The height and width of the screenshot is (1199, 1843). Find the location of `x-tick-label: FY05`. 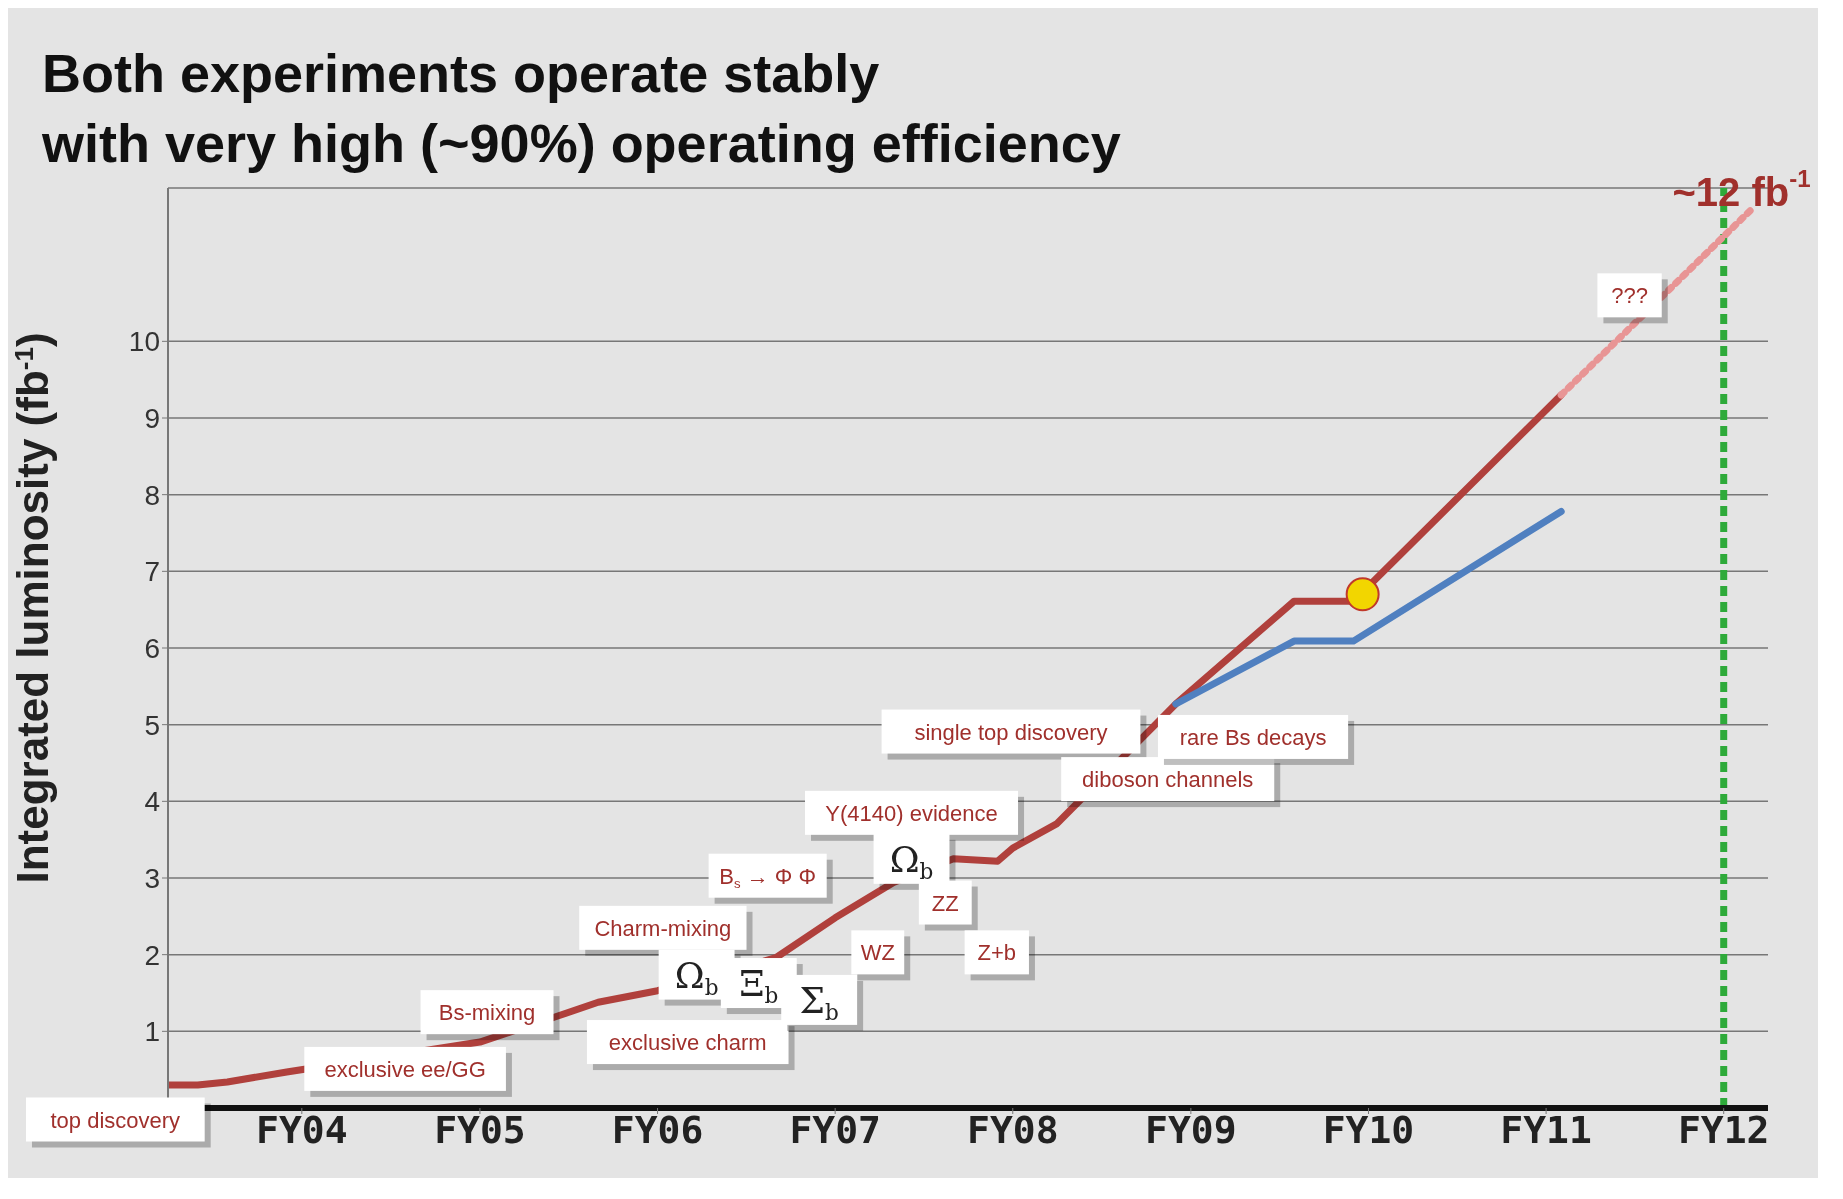

x-tick-label: FY05 is located at coordinates (480, 1129).